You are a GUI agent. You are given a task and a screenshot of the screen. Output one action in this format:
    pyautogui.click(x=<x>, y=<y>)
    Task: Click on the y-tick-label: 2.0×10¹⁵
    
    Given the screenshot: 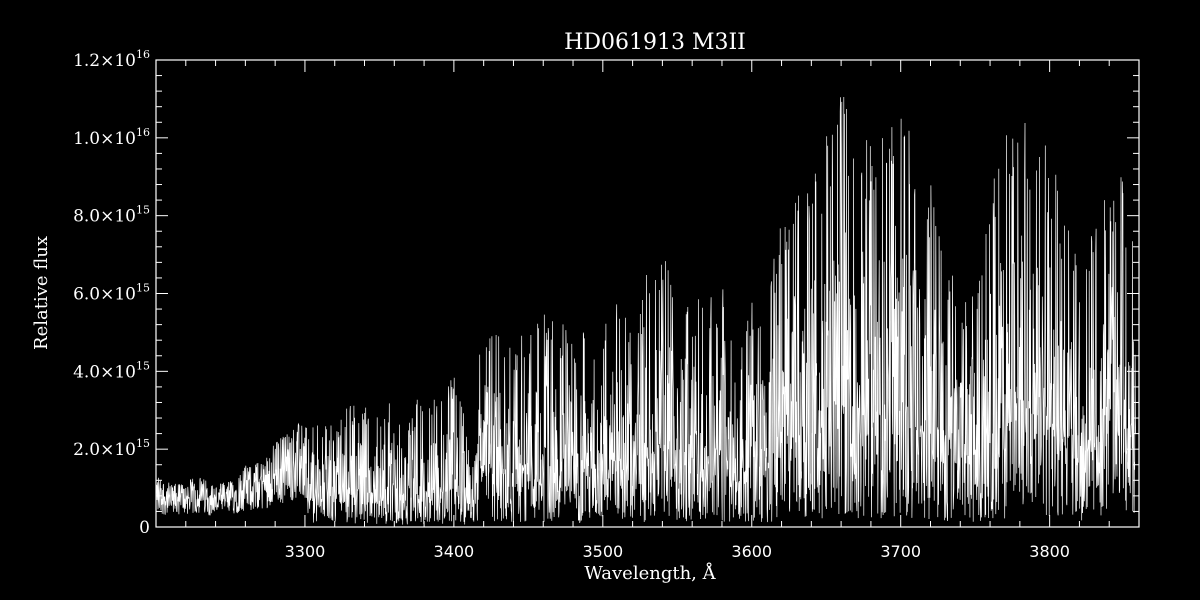 What is the action you would take?
    pyautogui.click(x=111, y=448)
    